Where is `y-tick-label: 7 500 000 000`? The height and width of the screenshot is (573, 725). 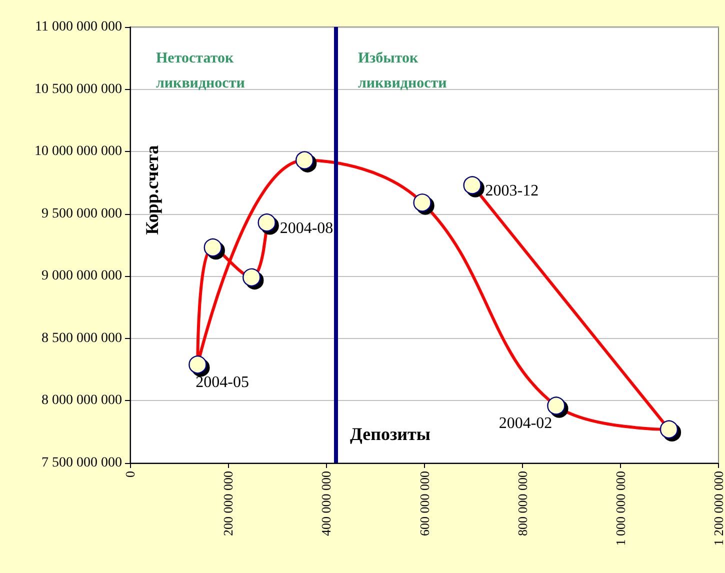 y-tick-label: 7 500 000 000 is located at coordinates (82, 463).